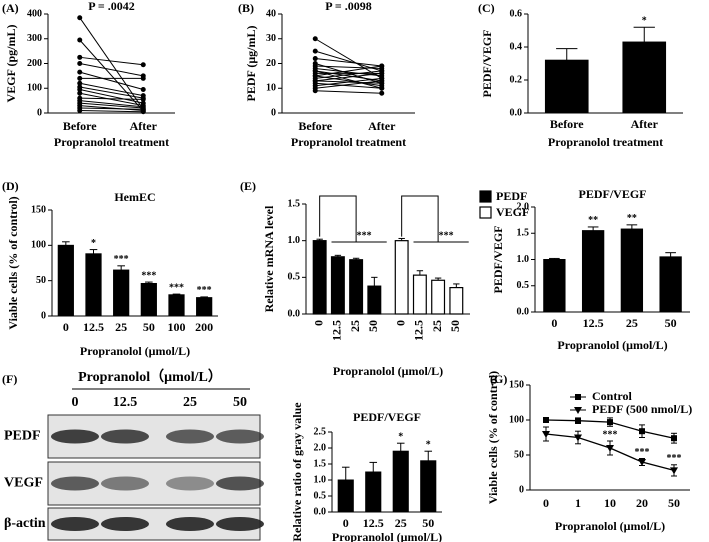 The image size is (709, 542). What do you see at coordinates (610, 503) in the screenshot?
I see `x-tick-label: 10` at bounding box center [610, 503].